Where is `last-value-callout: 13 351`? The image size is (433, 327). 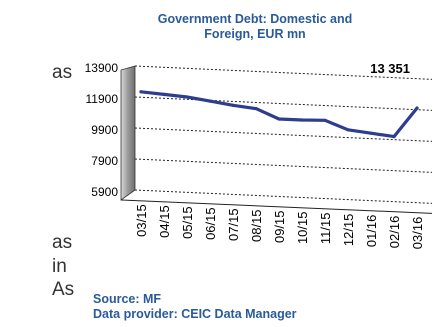 last-value-callout: 13 351 is located at coordinates (390, 68).